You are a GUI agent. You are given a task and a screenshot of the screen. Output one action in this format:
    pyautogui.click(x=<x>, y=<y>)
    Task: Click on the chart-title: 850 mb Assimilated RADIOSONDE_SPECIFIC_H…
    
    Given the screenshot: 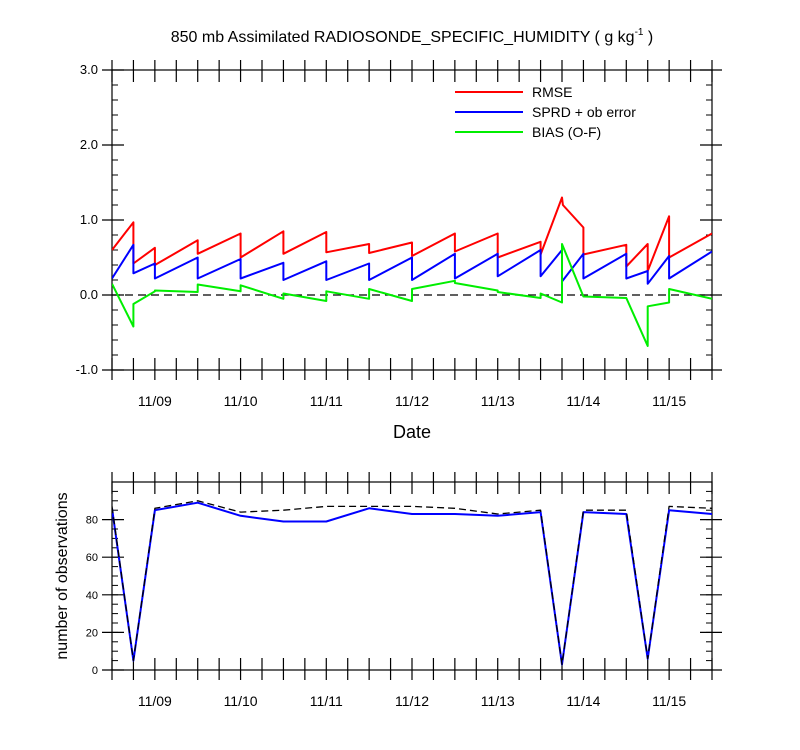 What is the action you would take?
    pyautogui.click(x=412, y=36)
    